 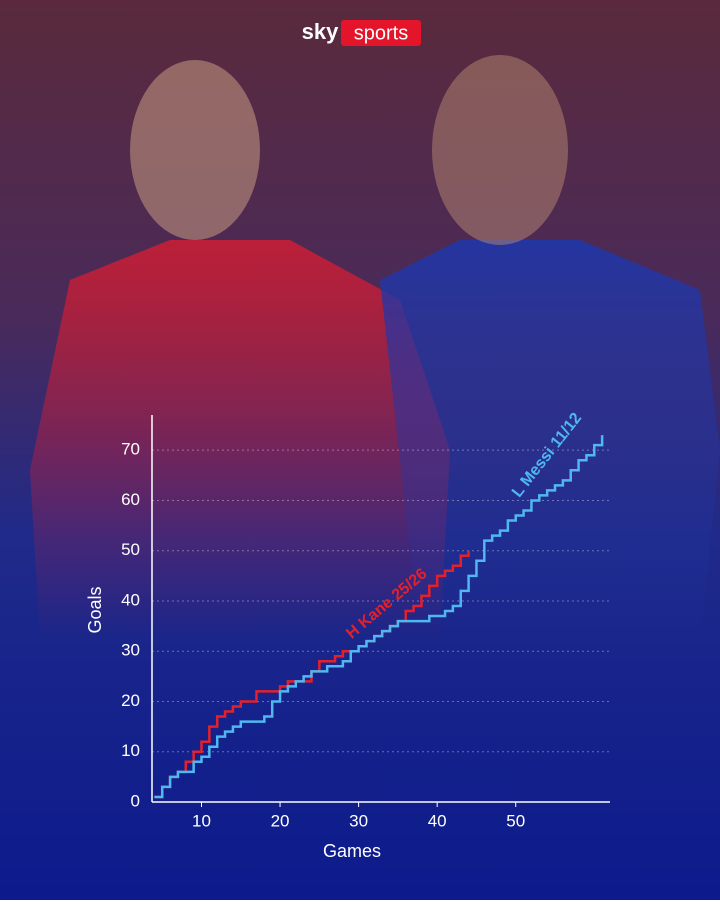 I want to click on y-tick-label: 10, so click(x=130, y=750).